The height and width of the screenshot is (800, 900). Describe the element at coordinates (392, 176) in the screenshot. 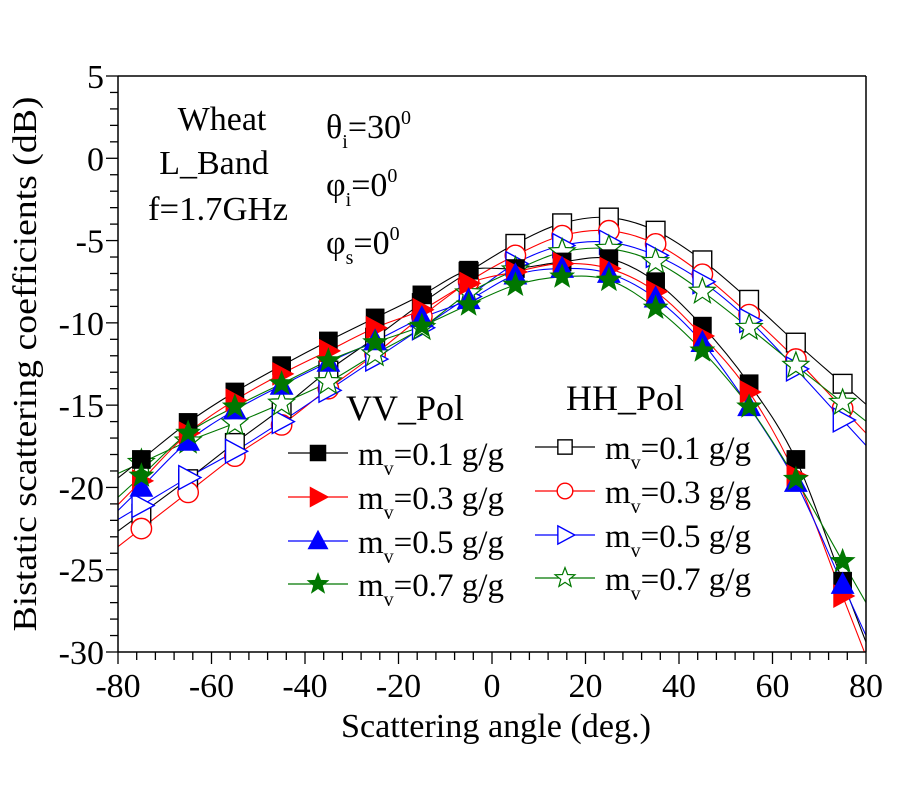

I see `phi-i-sup: 0` at that location.